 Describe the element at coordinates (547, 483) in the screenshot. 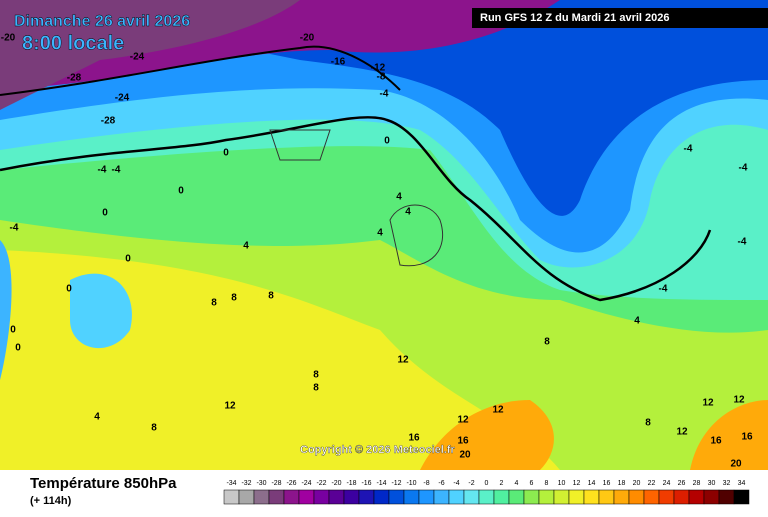

I see `colorbar-label: 8` at that location.